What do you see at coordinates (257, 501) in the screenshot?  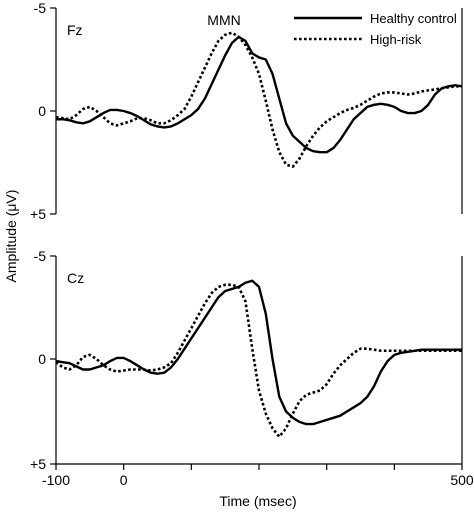 I see `x-axis-title: Time (msec)` at bounding box center [257, 501].